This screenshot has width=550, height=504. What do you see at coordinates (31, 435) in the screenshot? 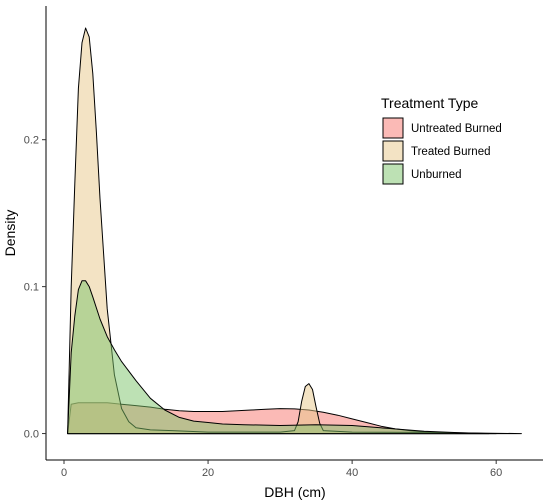
I see `y-tick-label: 0.0` at bounding box center [31, 435].